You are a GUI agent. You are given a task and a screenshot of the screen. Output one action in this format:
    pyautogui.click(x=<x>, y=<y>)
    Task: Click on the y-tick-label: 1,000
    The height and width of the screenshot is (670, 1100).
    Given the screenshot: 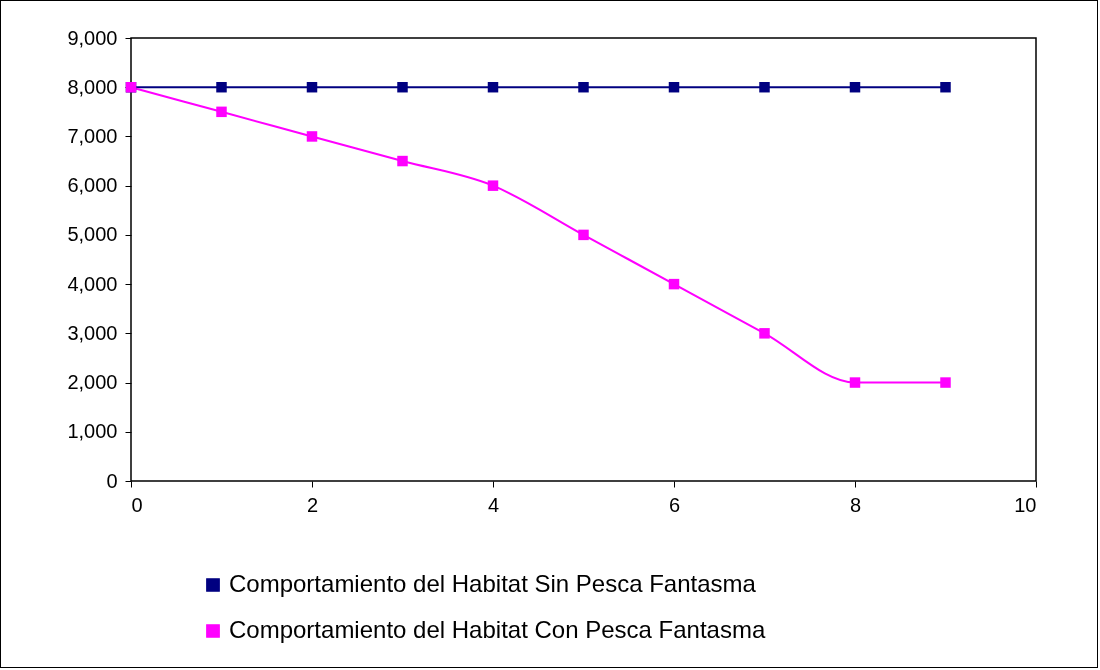 What is the action you would take?
    pyautogui.click(x=92, y=431)
    